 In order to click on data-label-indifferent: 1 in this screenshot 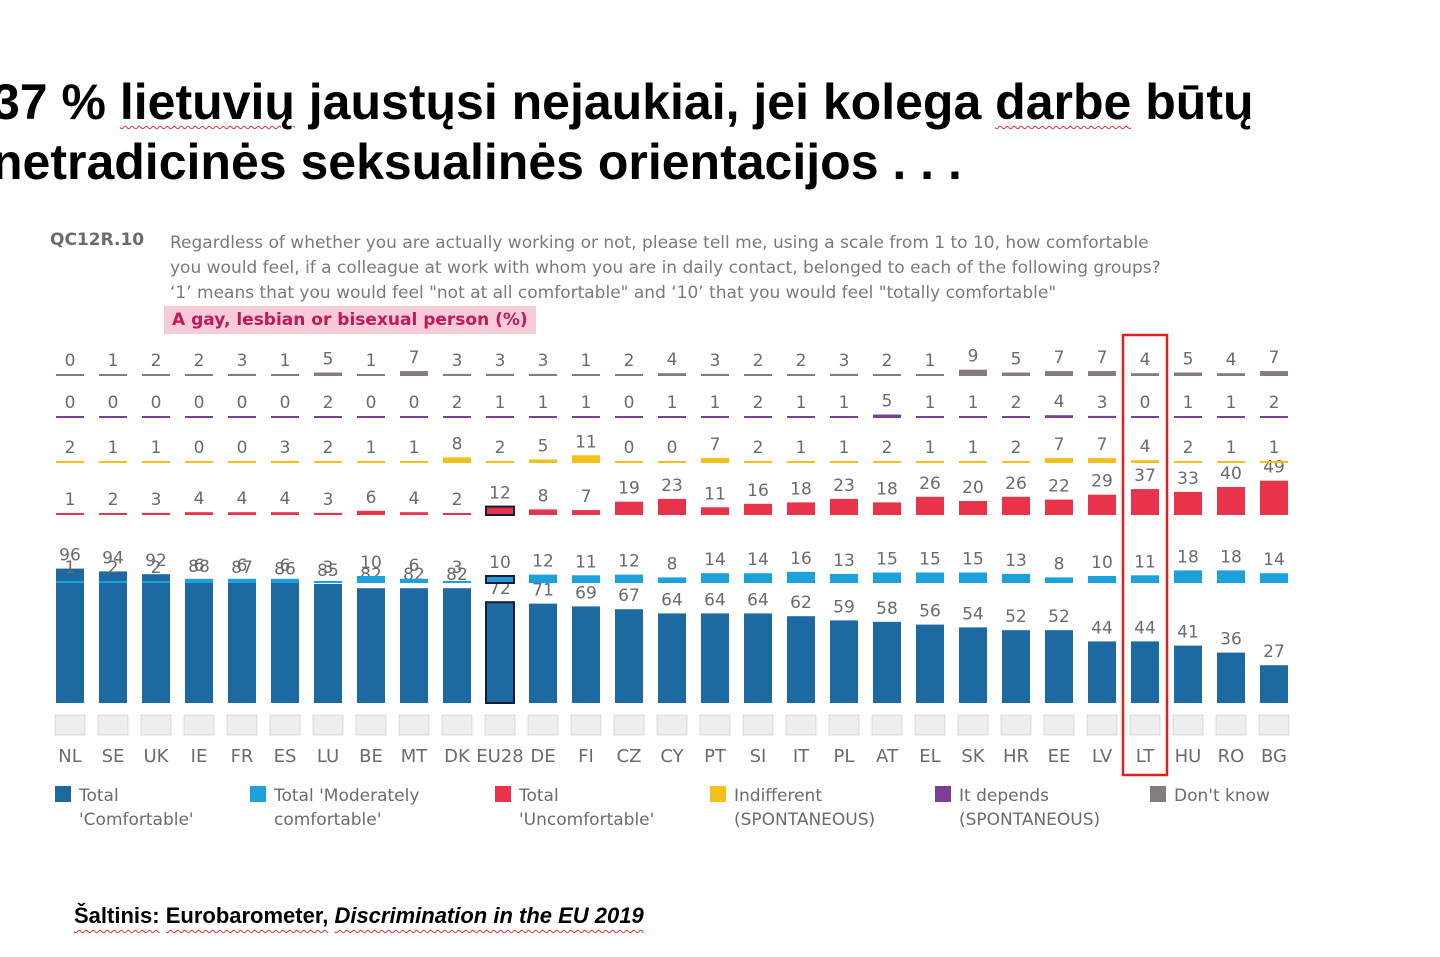, I will do `click(973, 448)`.